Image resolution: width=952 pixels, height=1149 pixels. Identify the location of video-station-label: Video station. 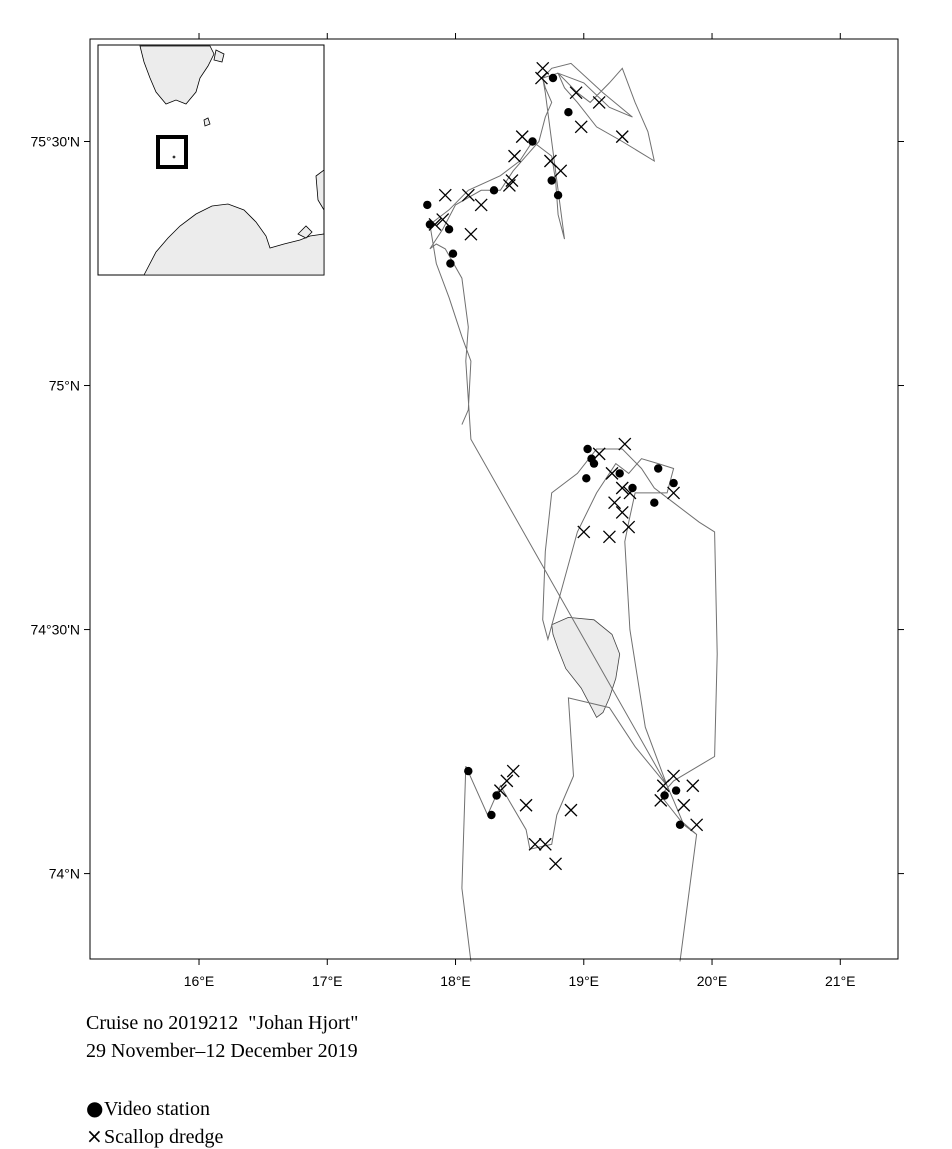
(157, 1109).